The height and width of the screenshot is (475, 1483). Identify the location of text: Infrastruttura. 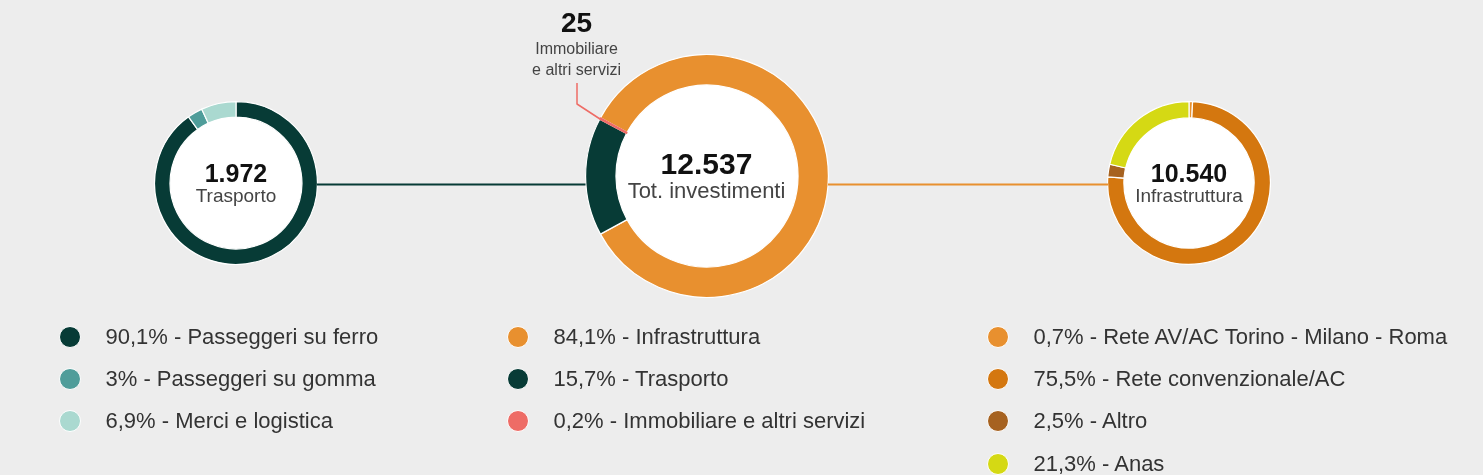
(1189, 195).